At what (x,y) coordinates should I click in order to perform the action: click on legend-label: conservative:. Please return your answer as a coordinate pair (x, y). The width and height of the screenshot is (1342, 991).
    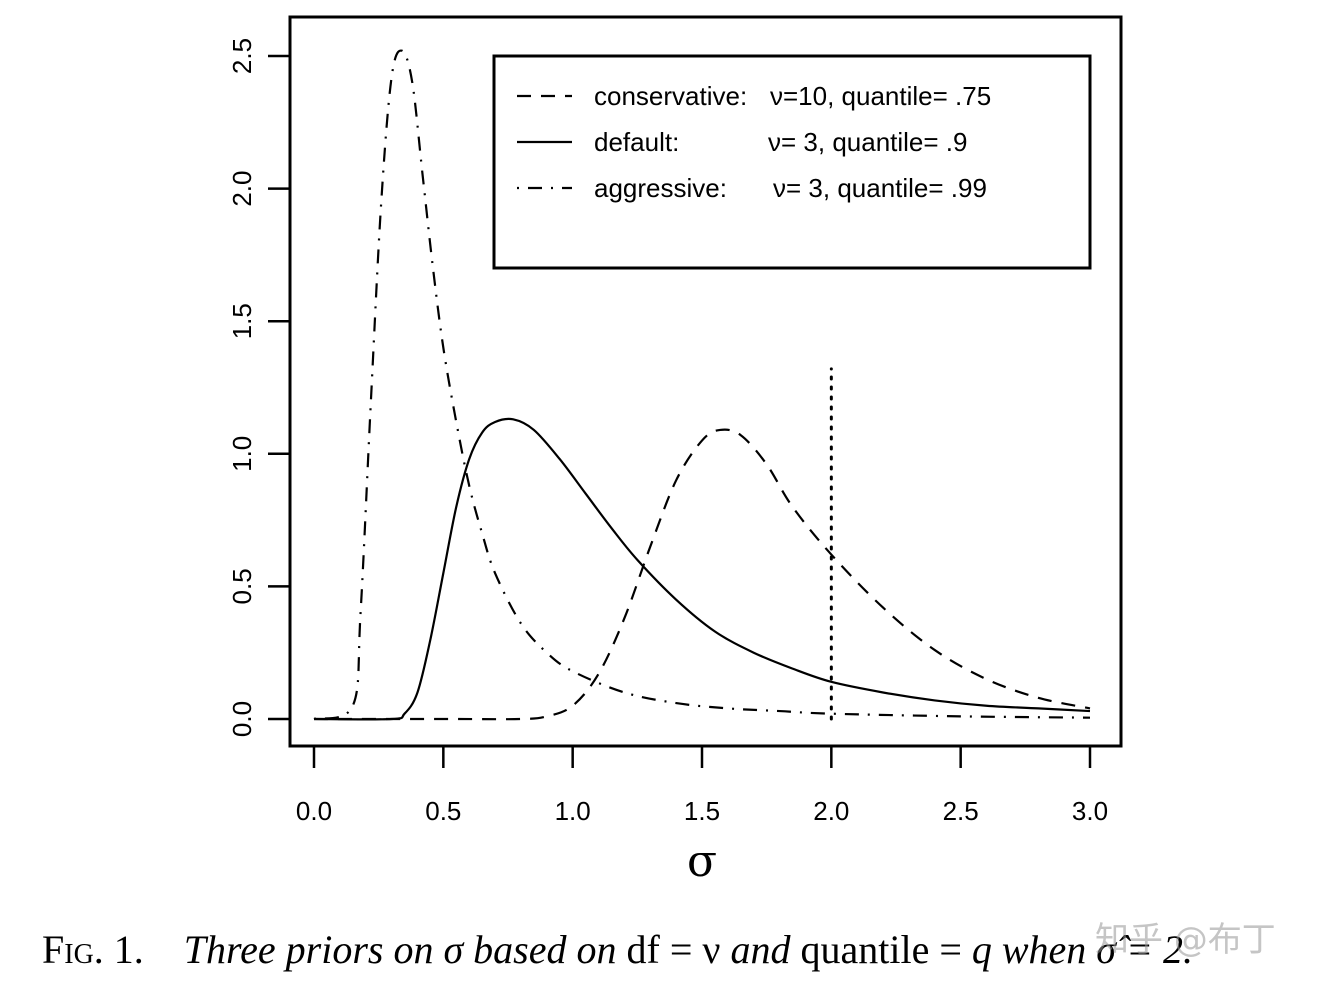
    Looking at the image, I should click on (670, 96).